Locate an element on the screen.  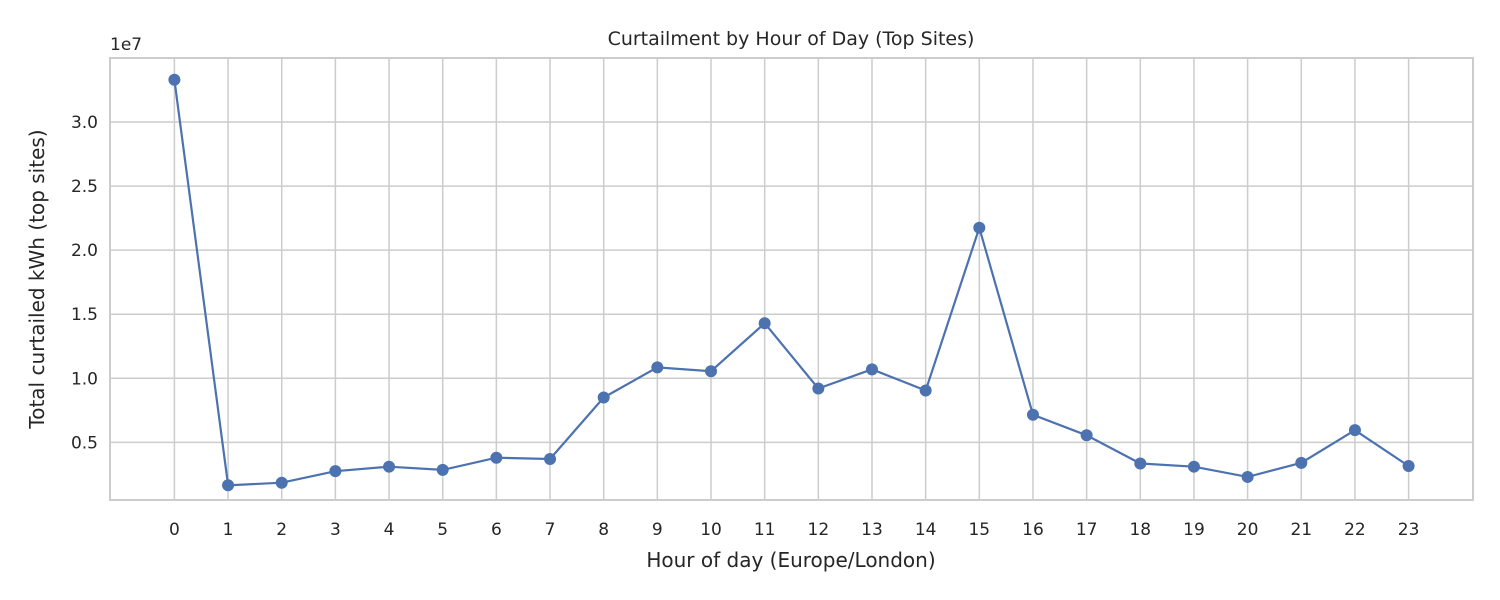
x-tick-label: 23 is located at coordinates (1409, 530).